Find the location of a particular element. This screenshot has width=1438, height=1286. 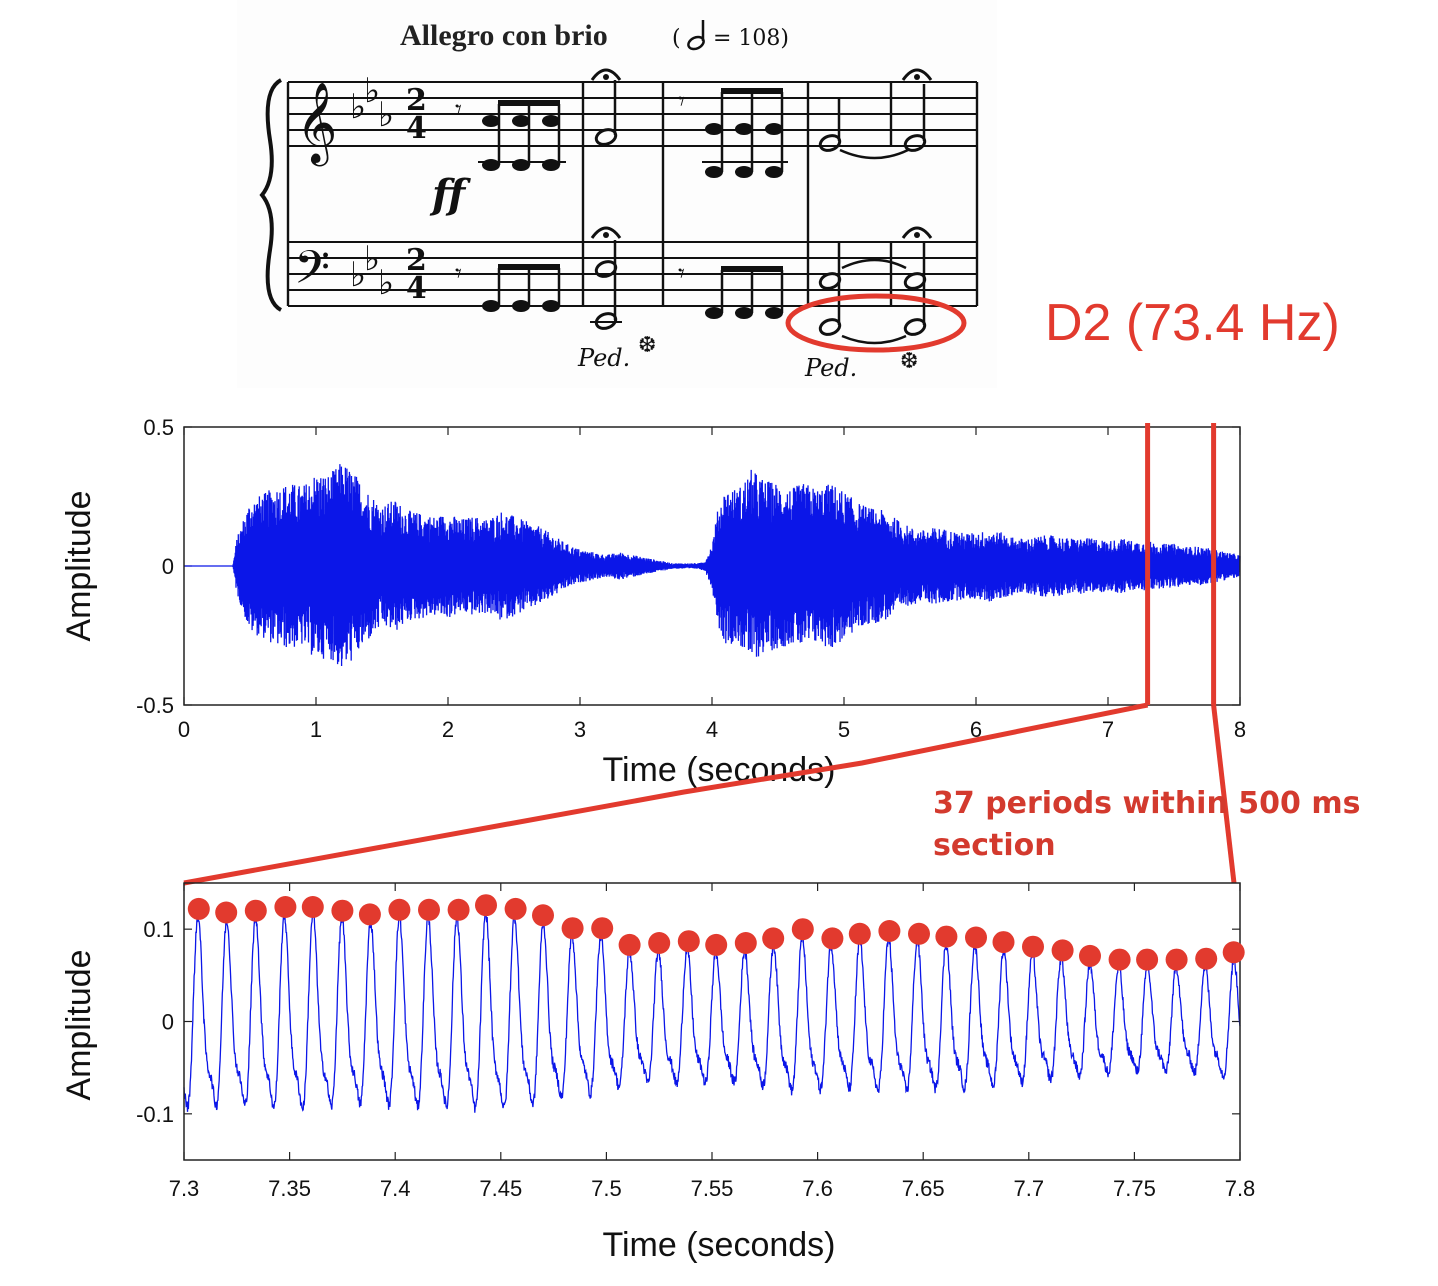

svg-text: 2 is located at coordinates (416, 100).